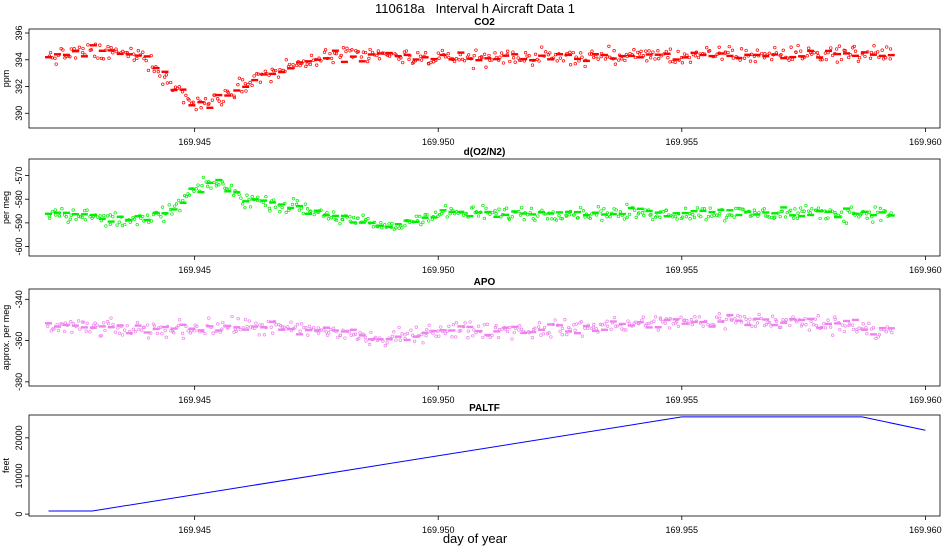 This screenshot has width=950, height=550. I want to click on y-tick-label: 394, so click(19, 59).